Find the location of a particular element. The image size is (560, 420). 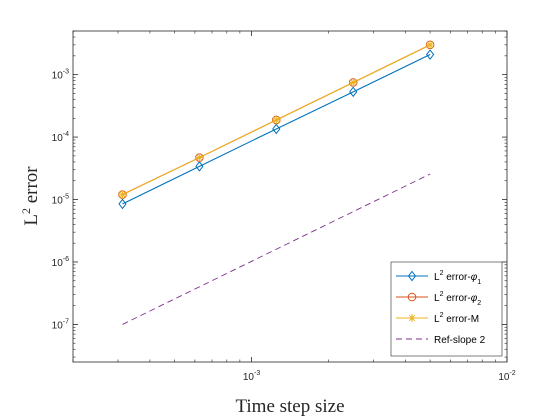

y-tick-label-4: 10⁻⁴ is located at coordinates (60, 137).